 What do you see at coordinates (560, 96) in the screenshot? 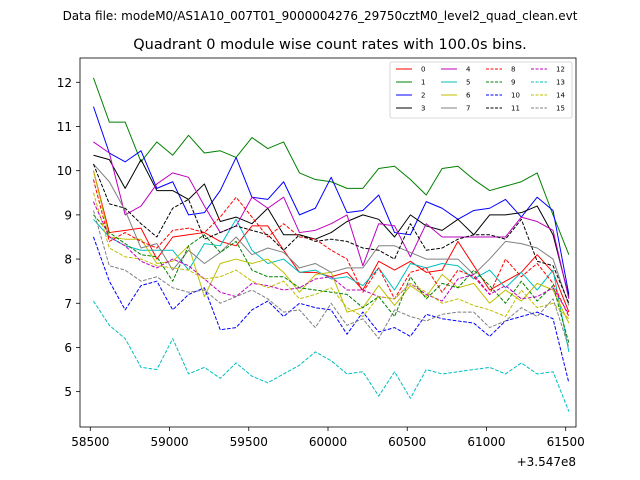
I see `legend-label-14: 14` at bounding box center [560, 96].